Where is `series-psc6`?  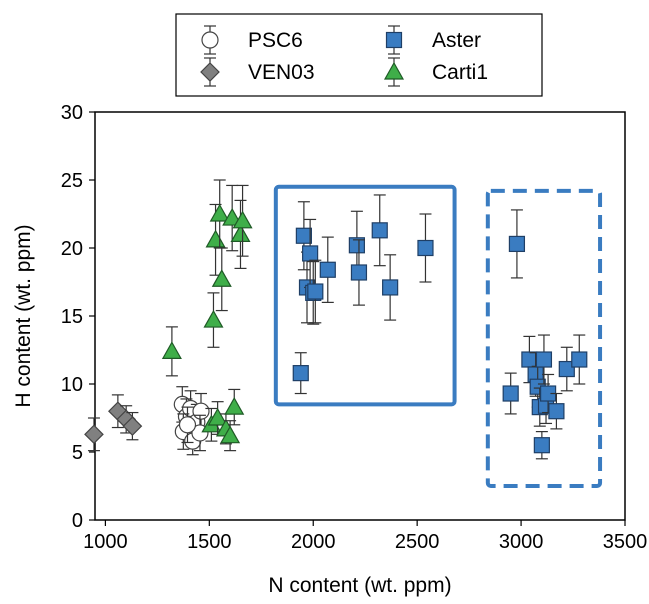 series-psc6 is located at coordinates (191, 421).